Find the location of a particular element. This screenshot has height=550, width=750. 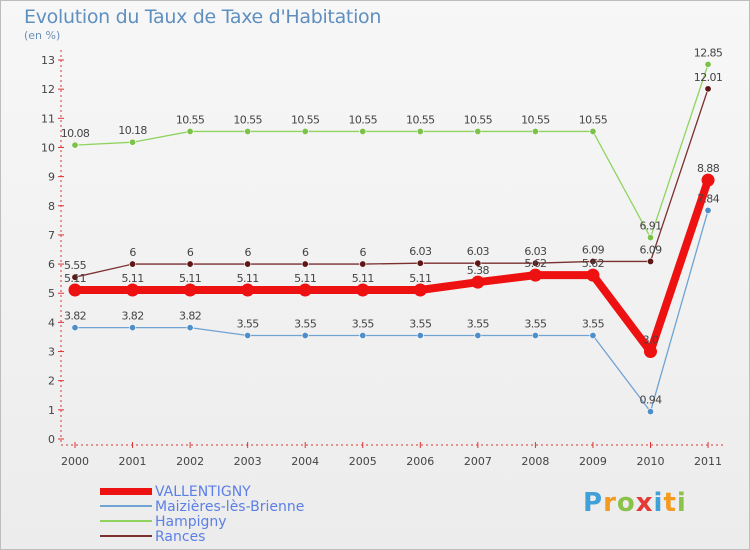

y-tick-label: 2 is located at coordinates (51, 381).